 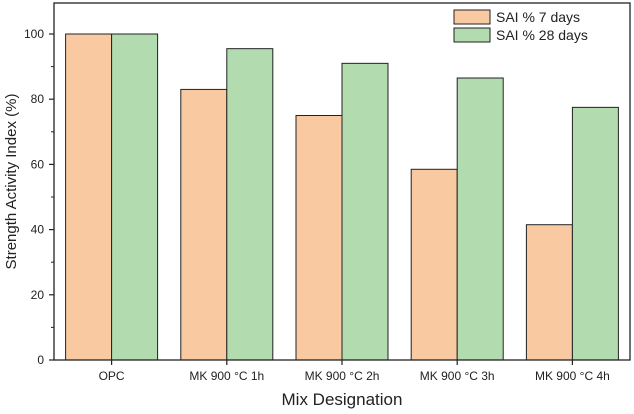 What do you see at coordinates (520, 26) in the screenshot?
I see `legend: SAI % 7 days SAI % 28 days` at bounding box center [520, 26].